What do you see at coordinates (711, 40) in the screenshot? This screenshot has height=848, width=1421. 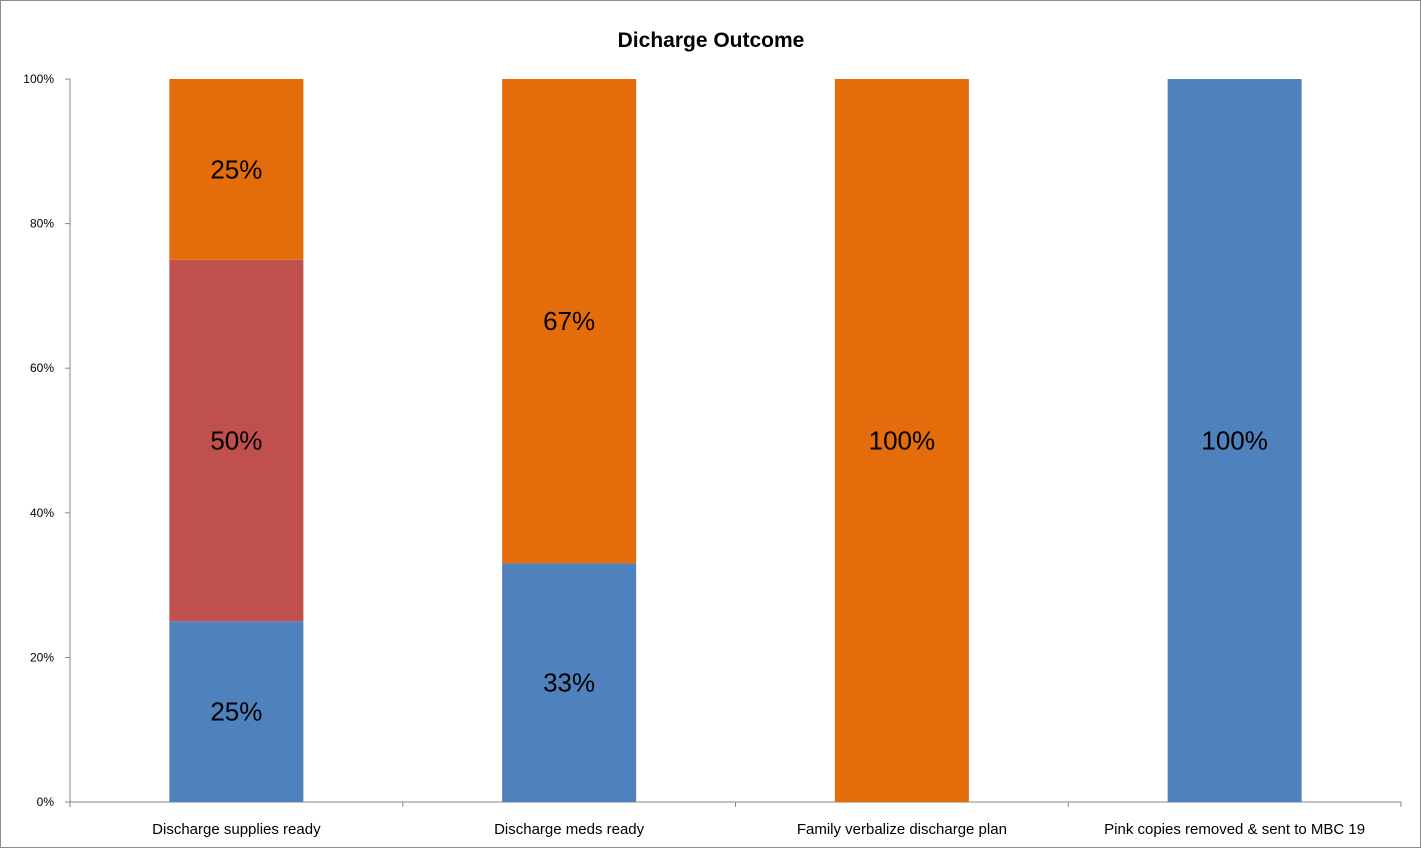 I see `chart-title: Dicharge Outcome` at bounding box center [711, 40].